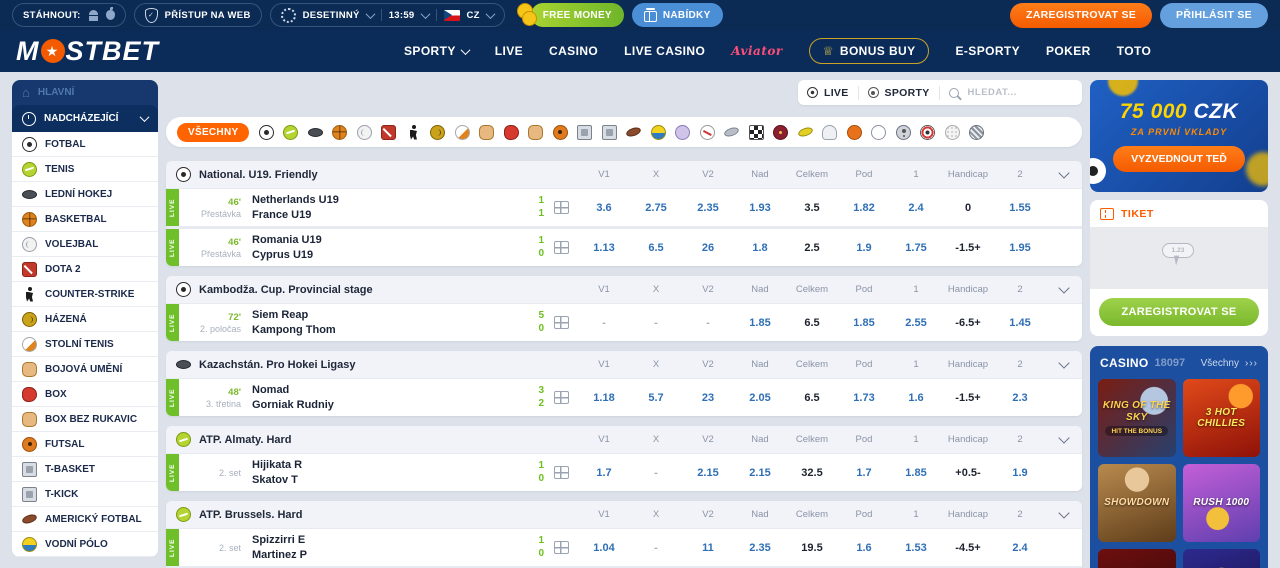  Describe the element at coordinates (864, 207) in the screenshot. I see `odds-cell: 1.82` at that location.